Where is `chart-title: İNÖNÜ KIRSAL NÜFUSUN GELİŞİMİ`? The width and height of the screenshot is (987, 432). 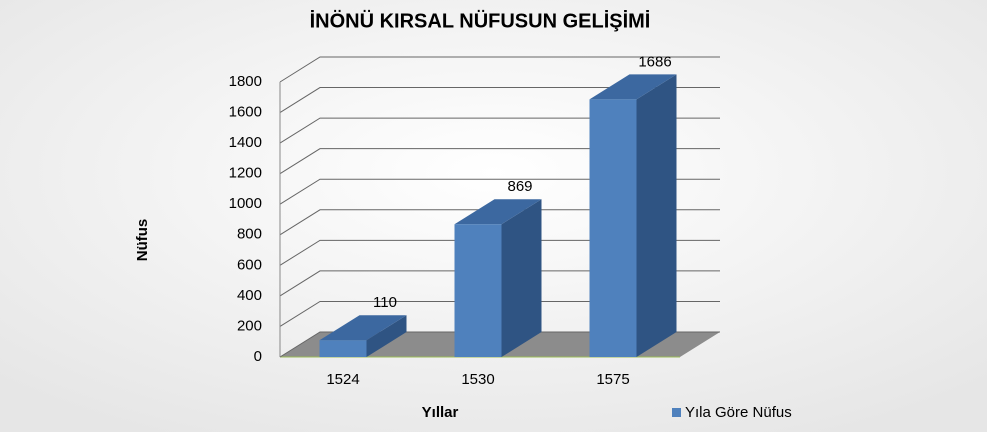 chart-title: İNÖNÜ KIRSAL NÜFUSUN GELİŞİMİ is located at coordinates (480, 20).